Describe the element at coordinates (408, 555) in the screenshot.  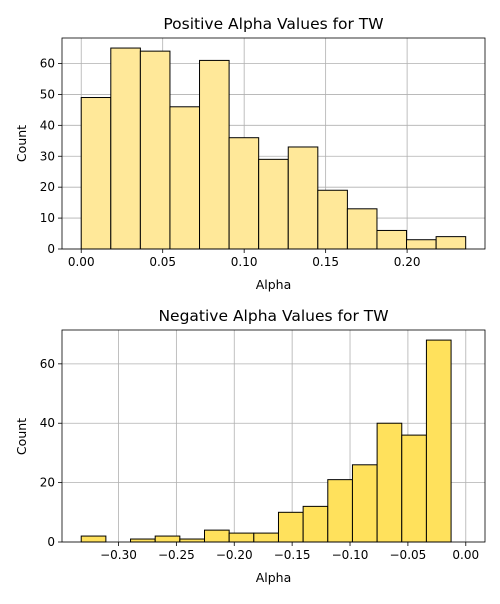
I see `x-tick-label: −0.05` at that location.